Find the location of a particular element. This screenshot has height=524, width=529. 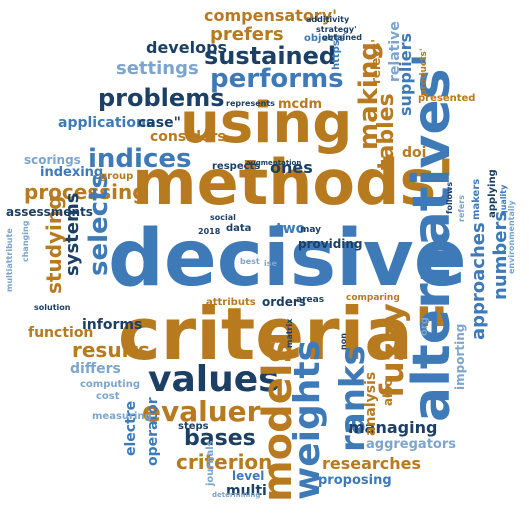

word-areas: areas is located at coordinates (310, 300).